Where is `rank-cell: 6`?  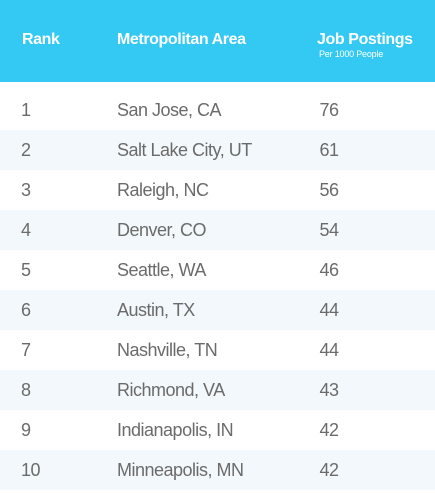 rank-cell: 6 is located at coordinates (26, 310).